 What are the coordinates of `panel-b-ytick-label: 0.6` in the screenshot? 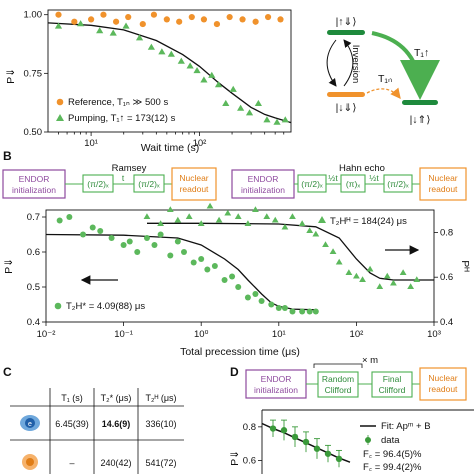 It's located at (33, 252).